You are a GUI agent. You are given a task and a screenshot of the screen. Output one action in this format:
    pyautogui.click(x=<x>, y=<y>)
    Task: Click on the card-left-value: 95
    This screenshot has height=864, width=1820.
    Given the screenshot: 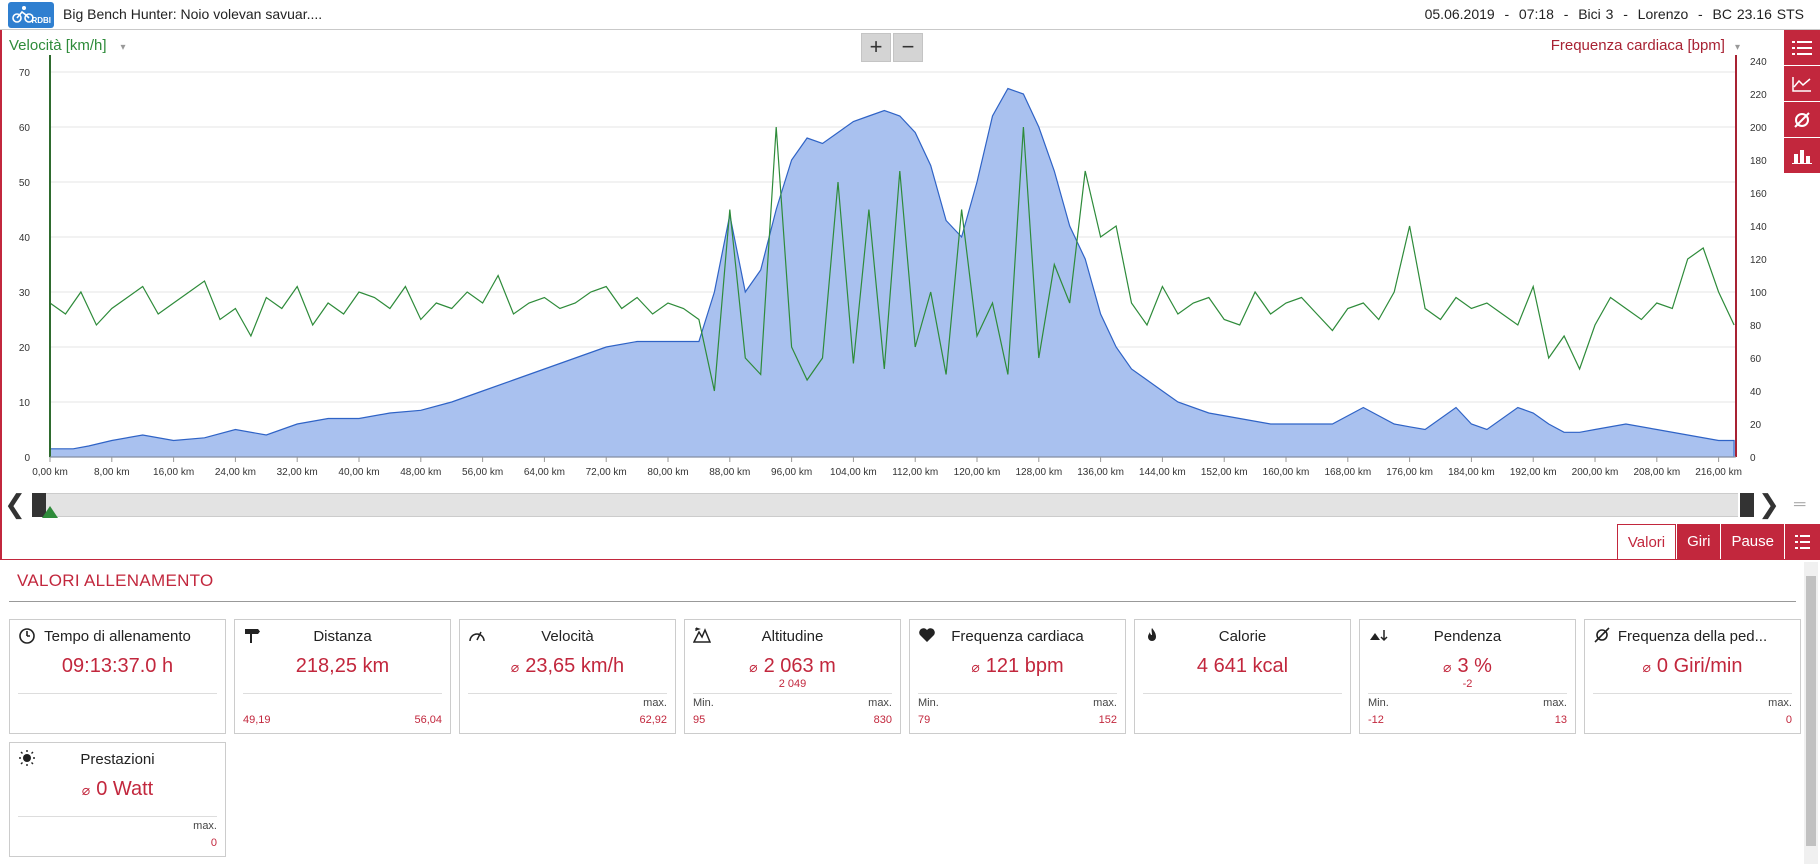 What is the action you would take?
    pyautogui.click(x=699, y=720)
    